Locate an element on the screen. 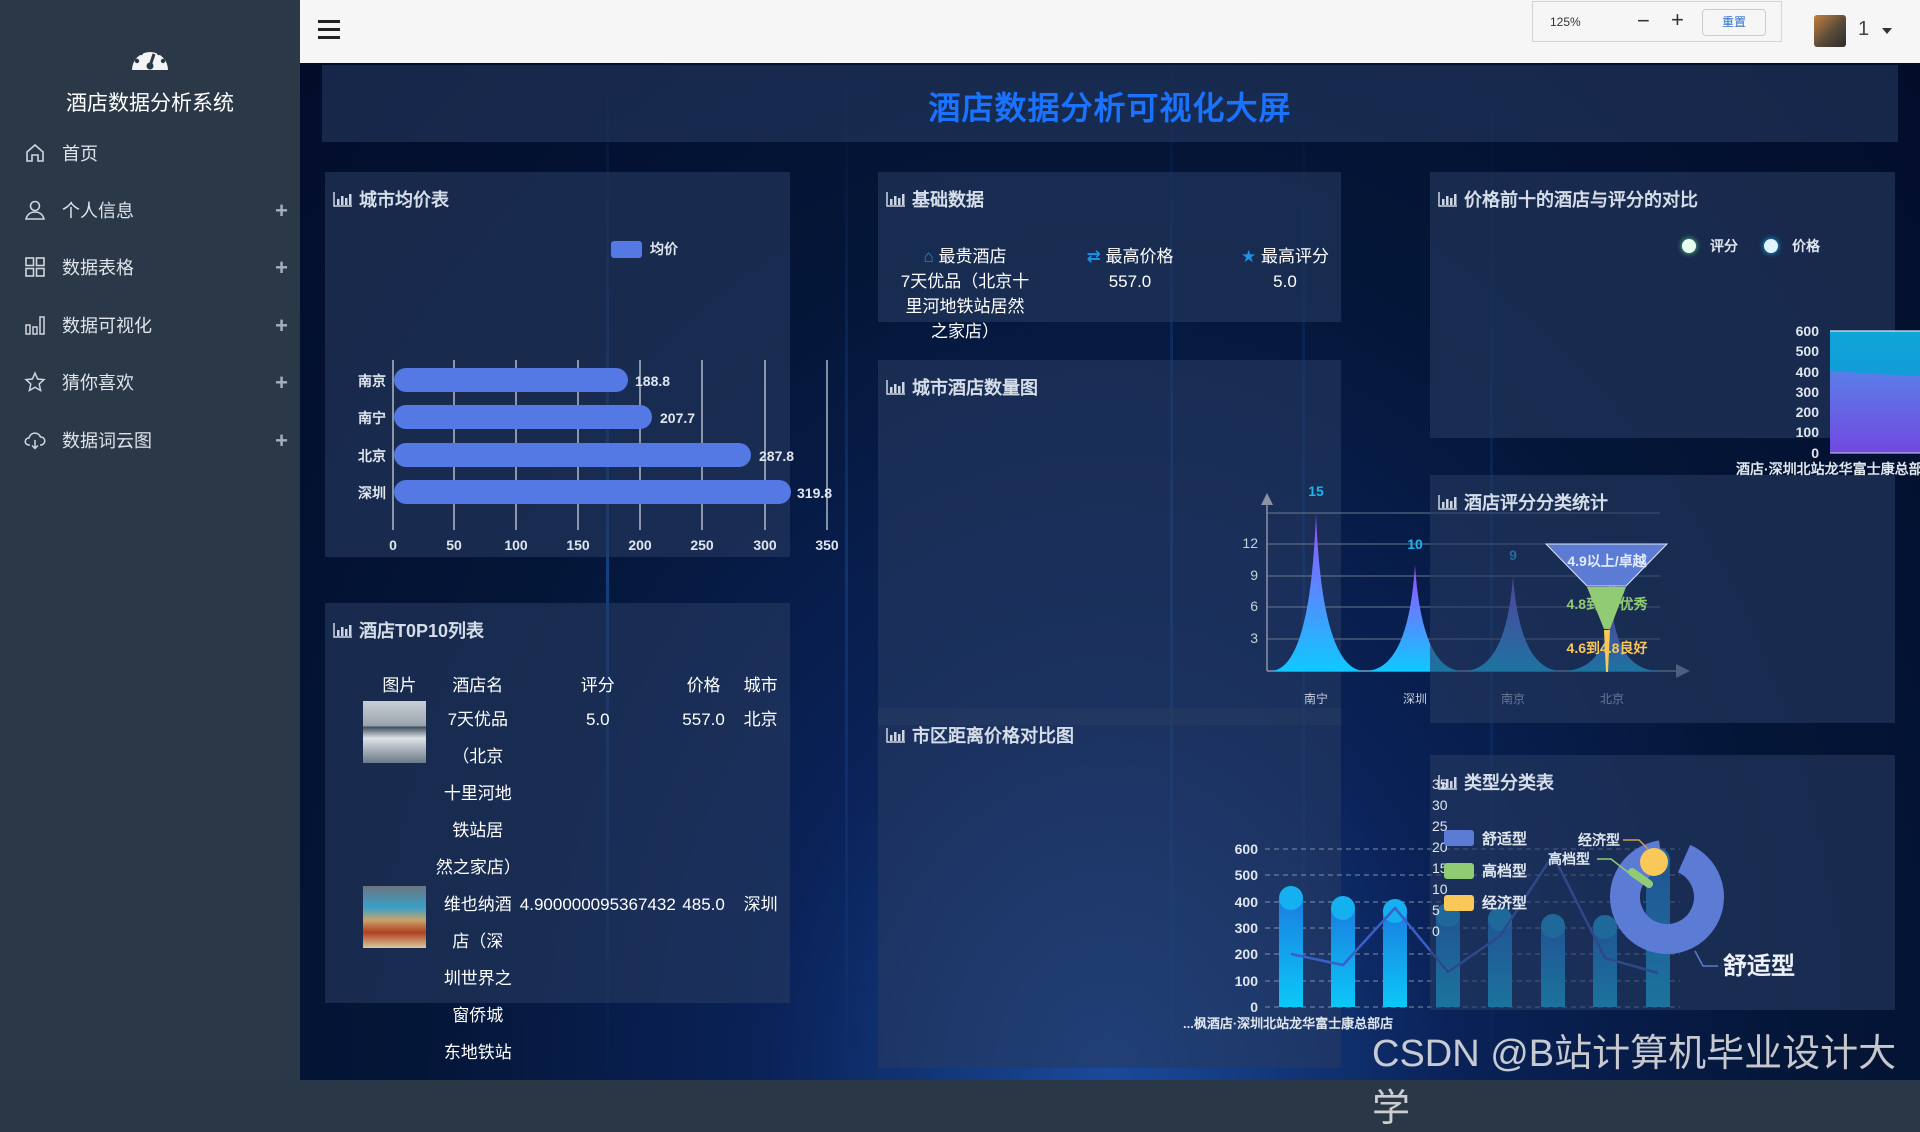 This screenshot has width=1920, height=1132. svg-text: 12 is located at coordinates (1250, 543).